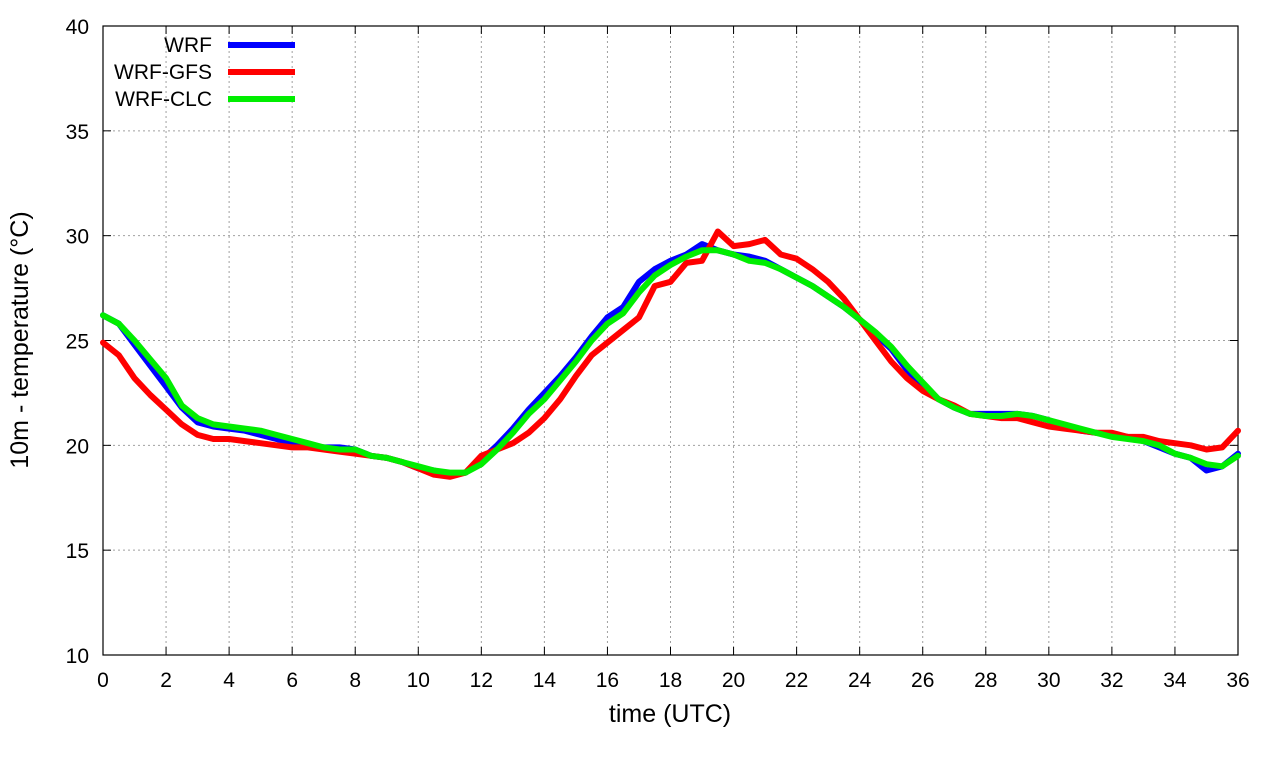 The width and height of the screenshot is (1280, 760). What do you see at coordinates (481, 680) in the screenshot?
I see `x-tick-label: 12` at bounding box center [481, 680].